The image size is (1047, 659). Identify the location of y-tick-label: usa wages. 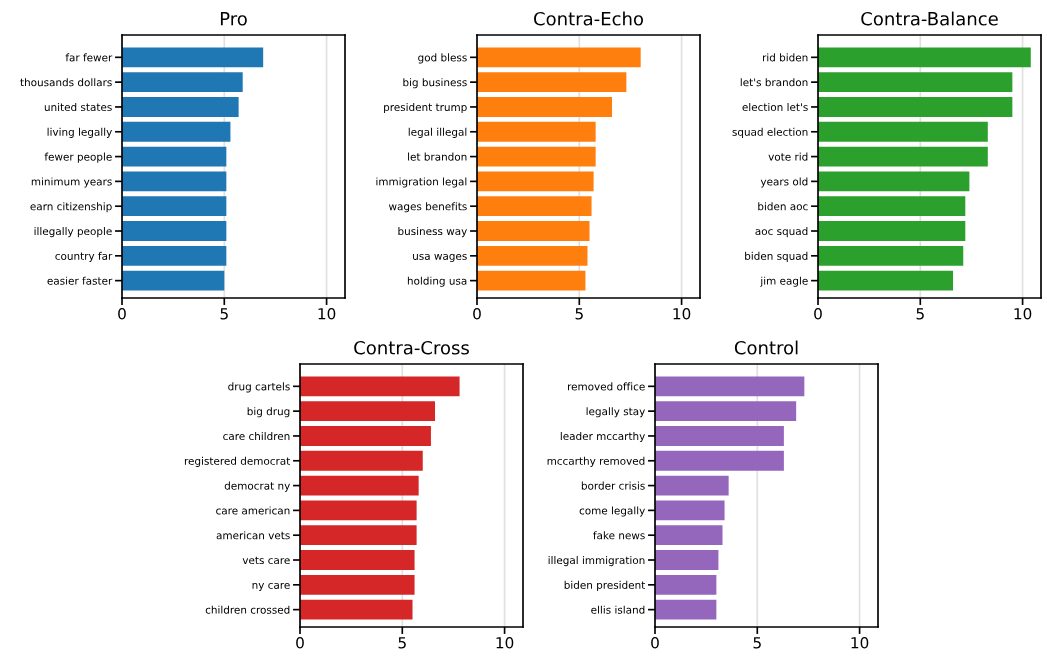
(440, 257).